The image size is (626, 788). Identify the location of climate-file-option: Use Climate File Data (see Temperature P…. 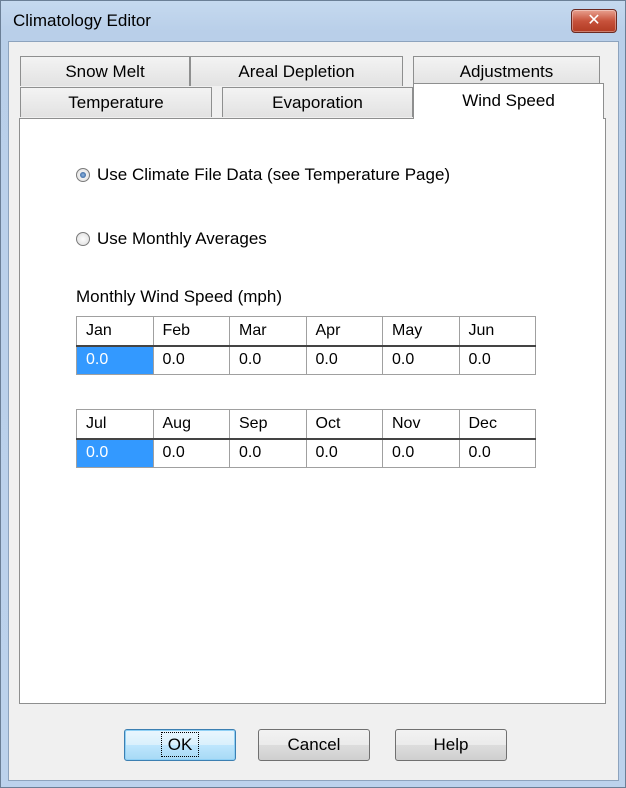
(263, 175).